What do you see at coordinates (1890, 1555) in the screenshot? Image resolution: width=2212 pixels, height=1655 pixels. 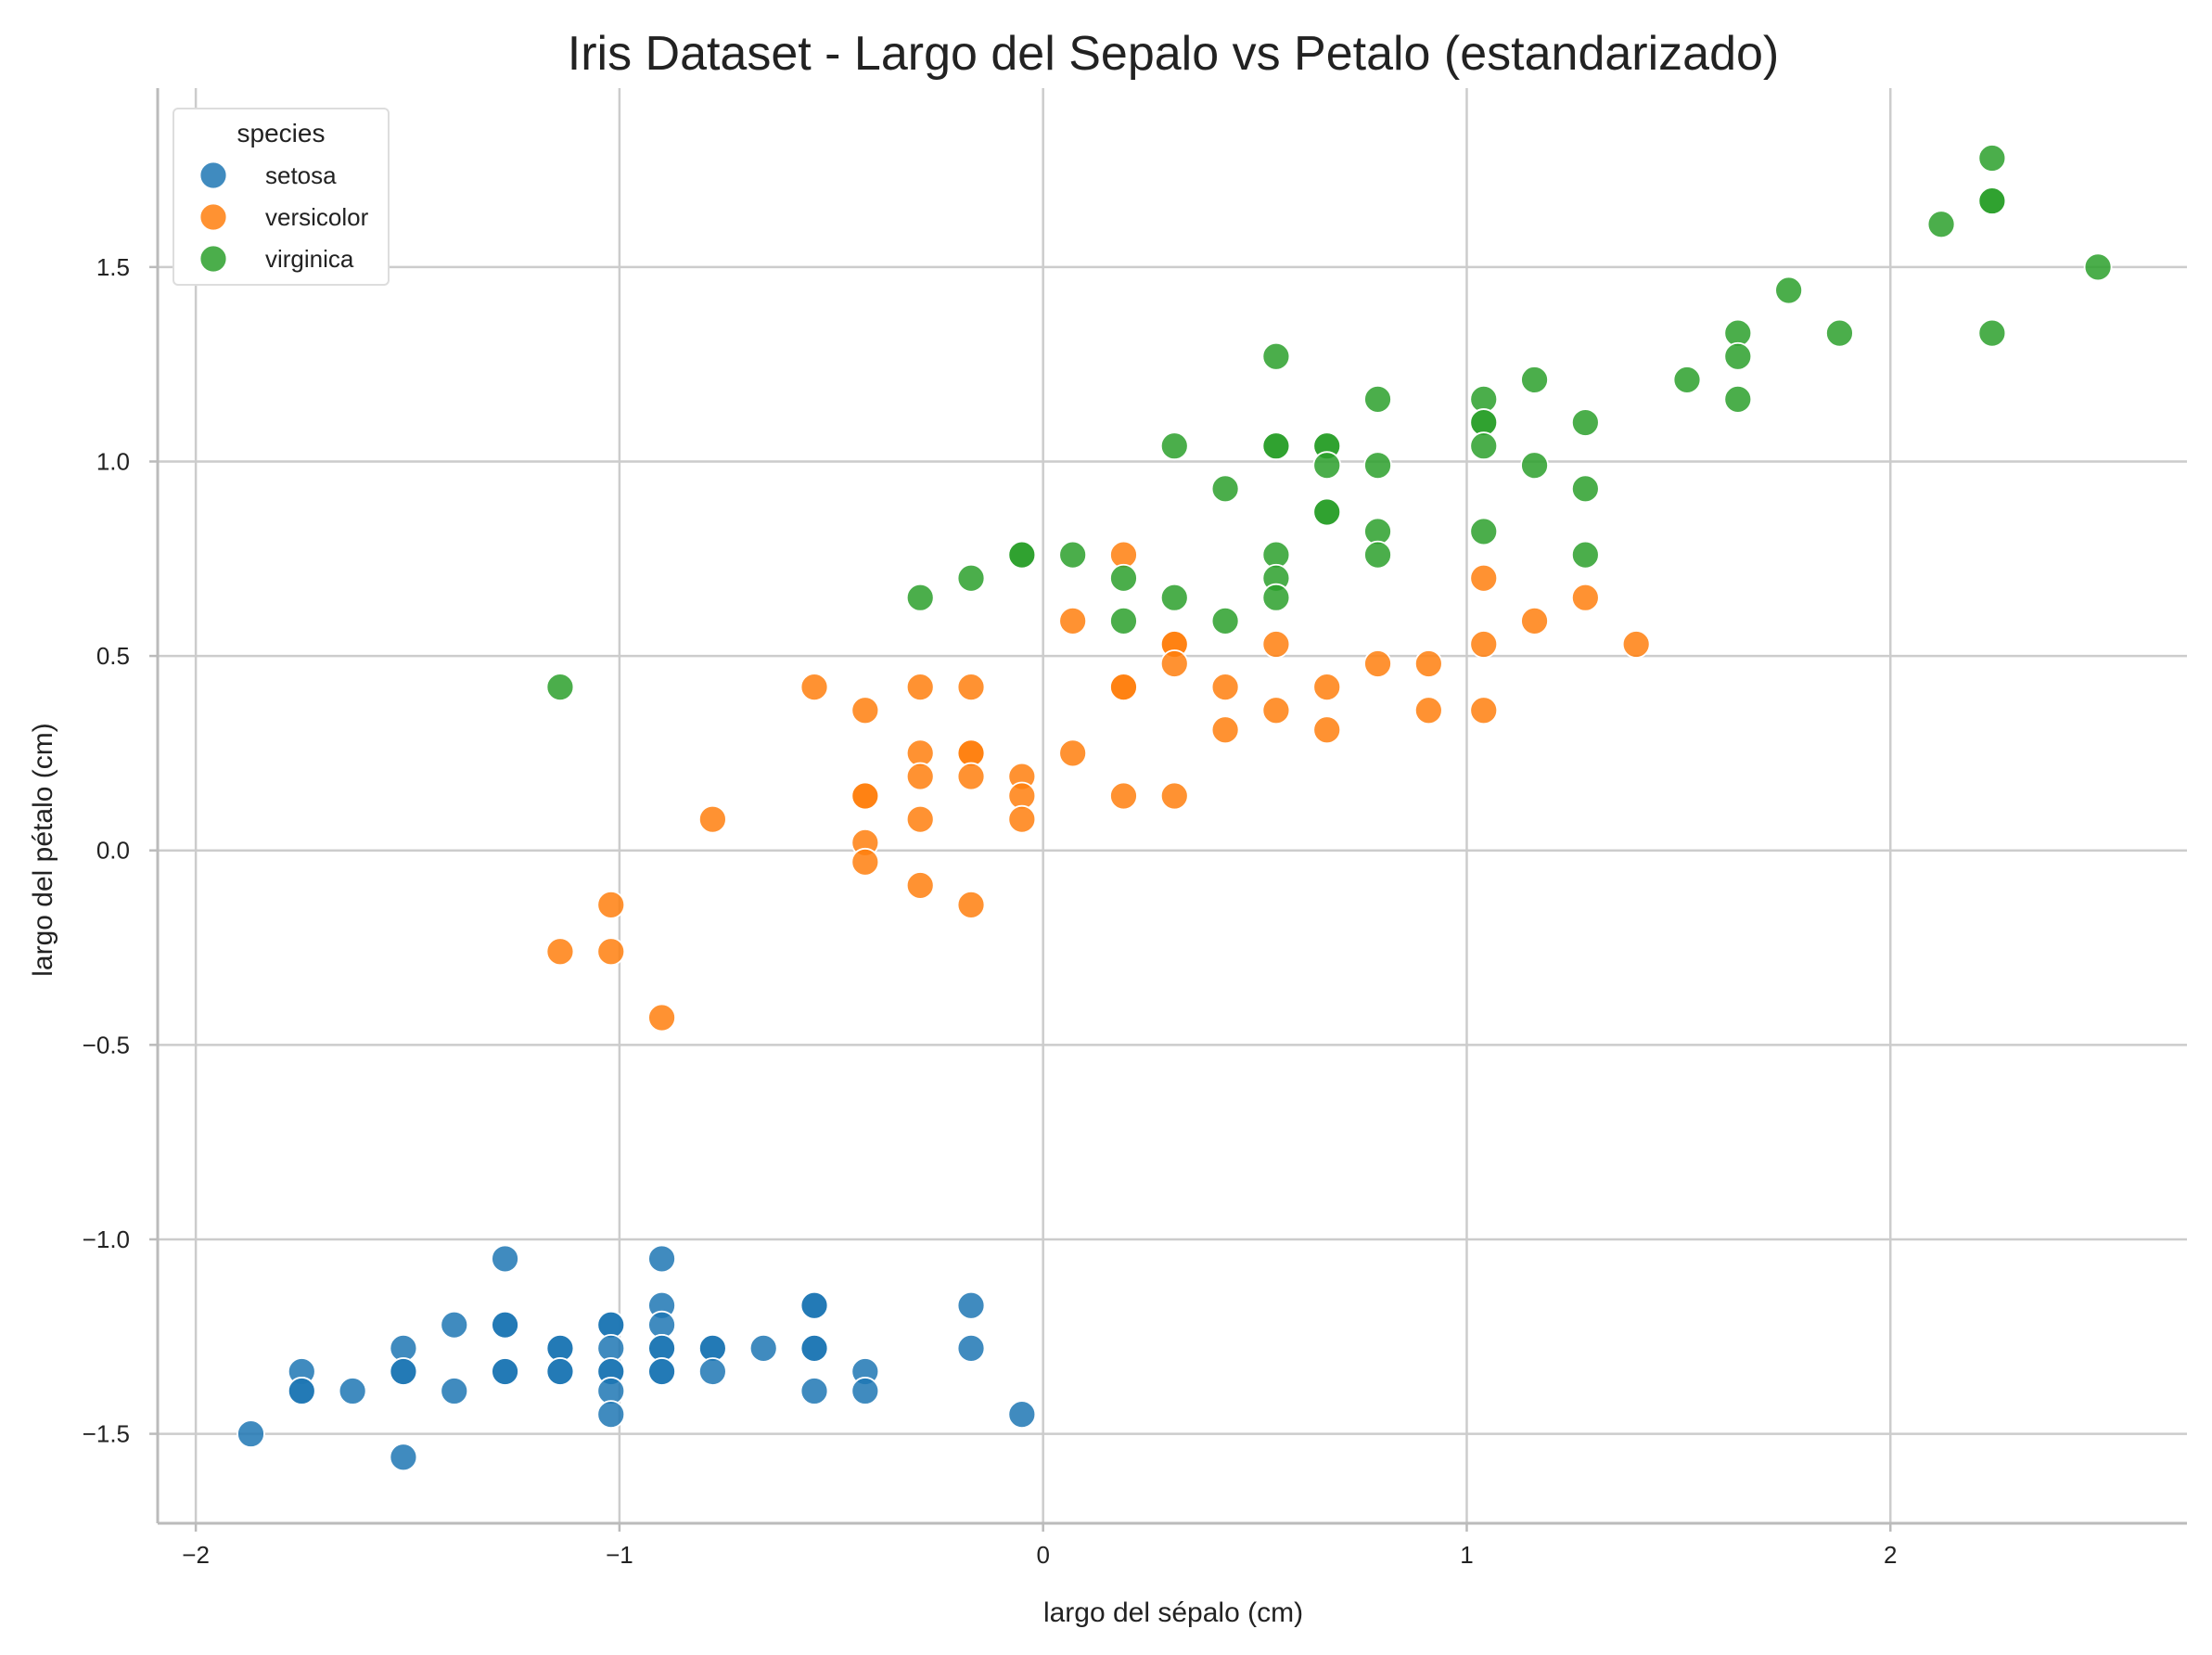 I see `x-tick-label: 2` at bounding box center [1890, 1555].